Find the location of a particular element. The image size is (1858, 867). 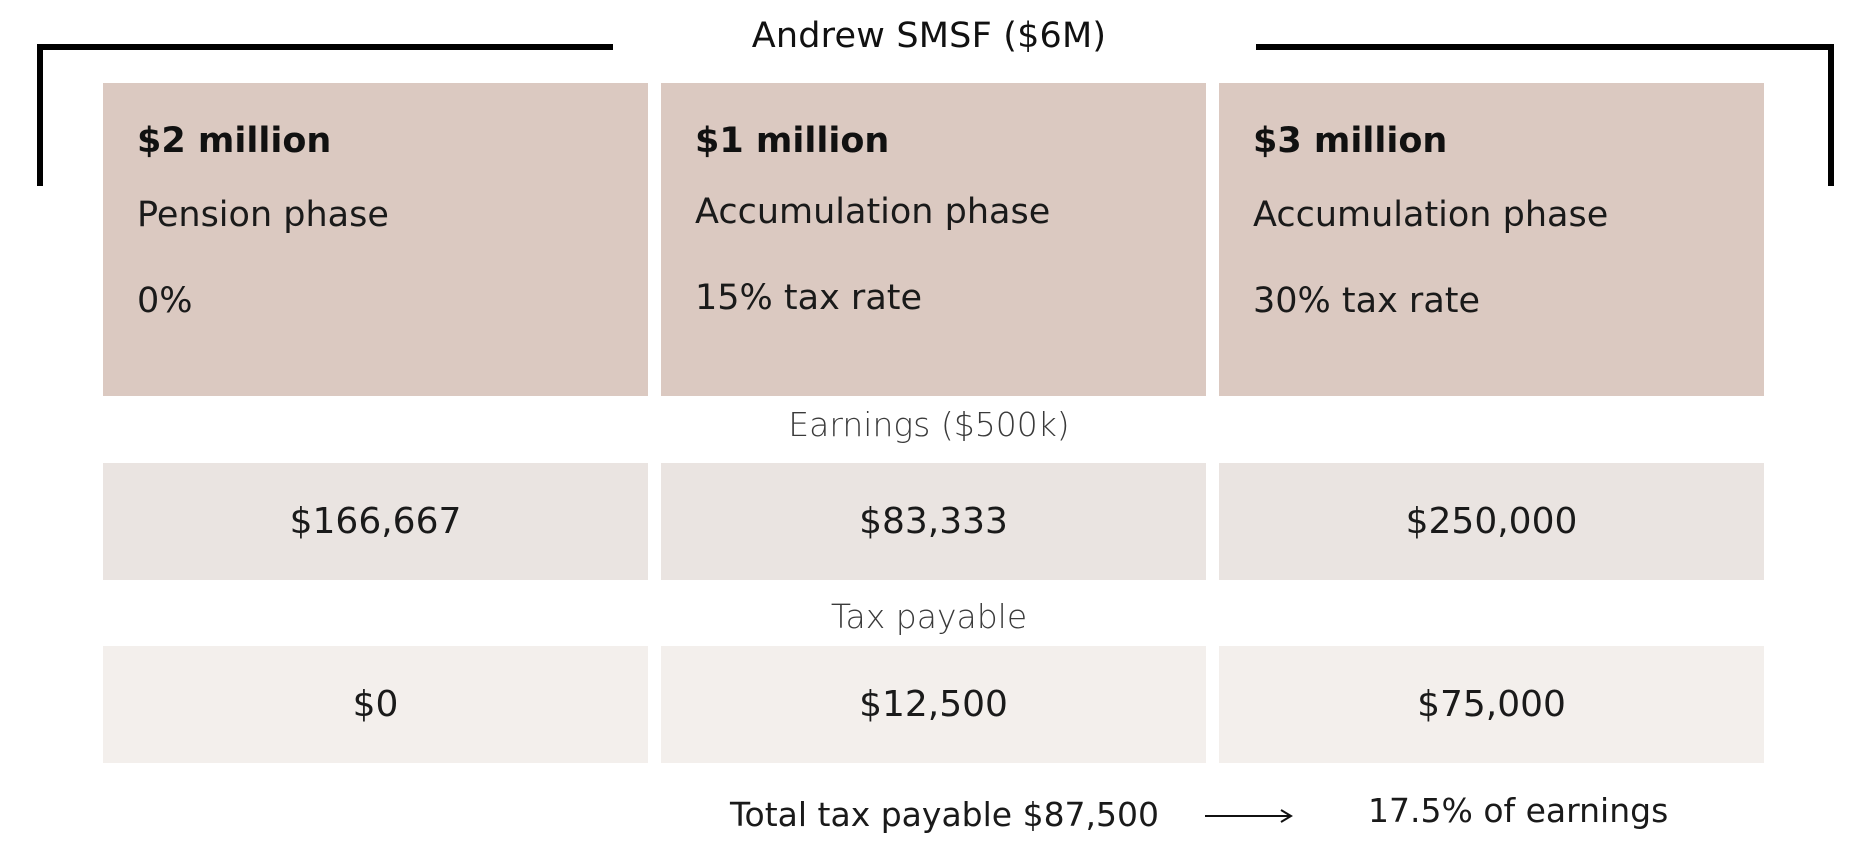

bracket-right-vertical is located at coordinates (1831, 115).